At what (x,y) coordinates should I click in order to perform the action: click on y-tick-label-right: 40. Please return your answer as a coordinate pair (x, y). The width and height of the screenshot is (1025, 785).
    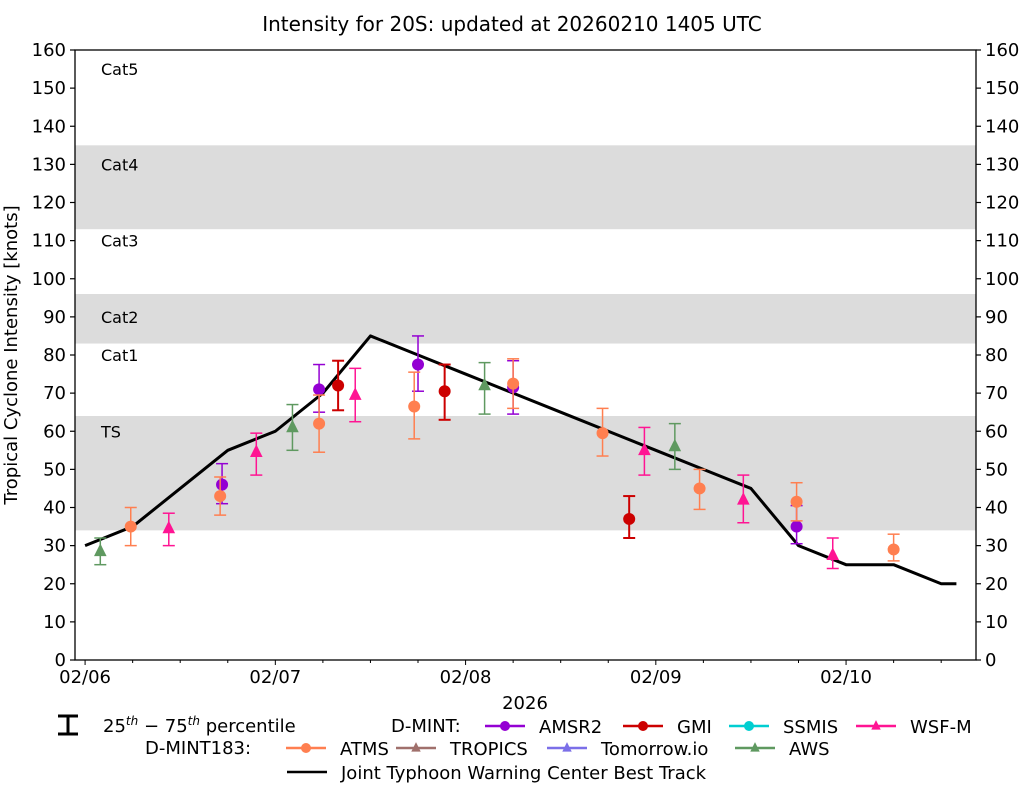
    Looking at the image, I should click on (996, 508).